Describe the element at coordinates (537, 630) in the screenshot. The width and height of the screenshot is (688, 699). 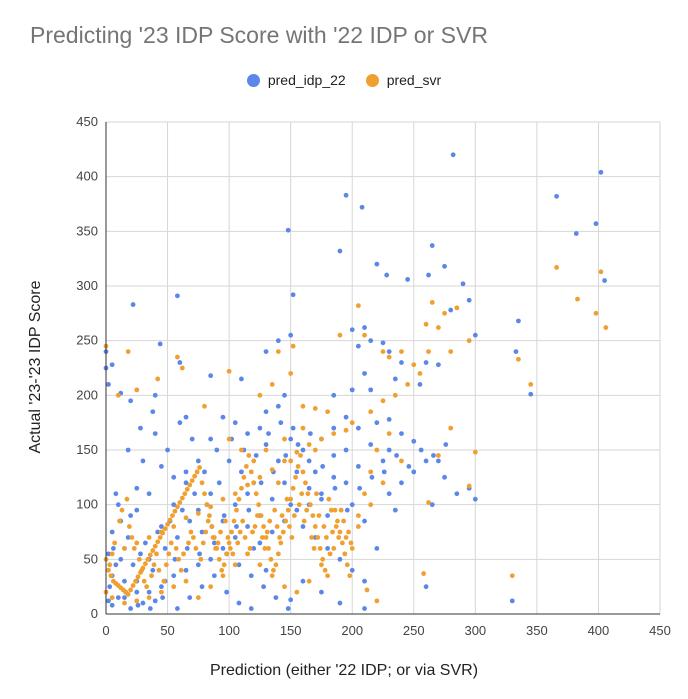
I see `x-tick-label: 350` at that location.